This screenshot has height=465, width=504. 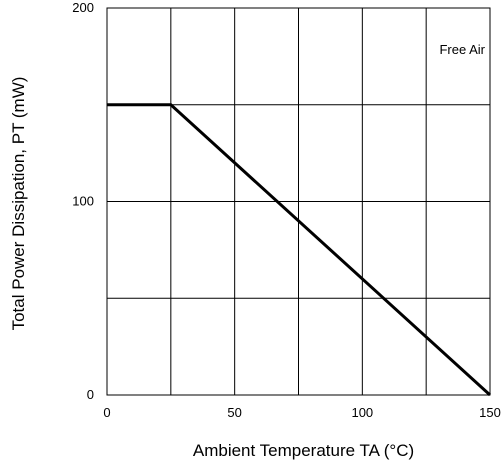 What do you see at coordinates (83, 7) in the screenshot?
I see `y-tick-label-200: 200` at bounding box center [83, 7].